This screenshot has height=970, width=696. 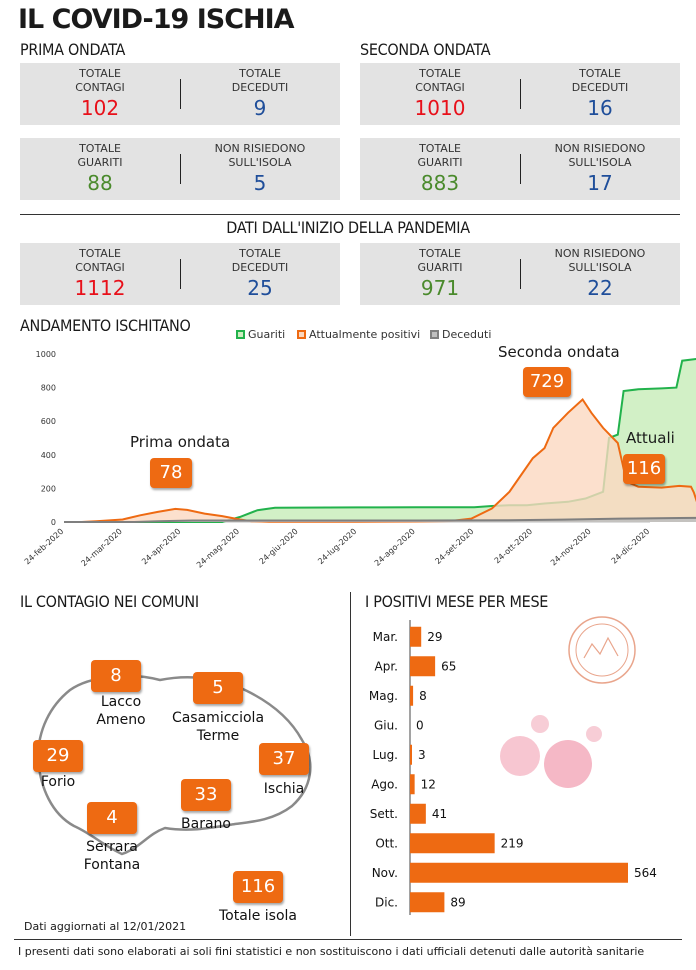 I want to click on pandemia-heading: DATI DALL'INIZIO DELLA PANDEMIA, so click(x=348, y=227).